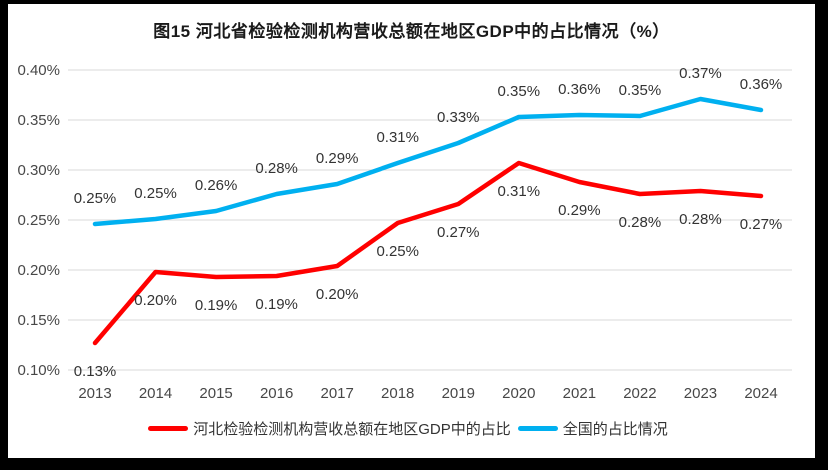 This screenshot has height=470, width=828. I want to click on data-label-series-1: 0.28%, so click(276, 168).